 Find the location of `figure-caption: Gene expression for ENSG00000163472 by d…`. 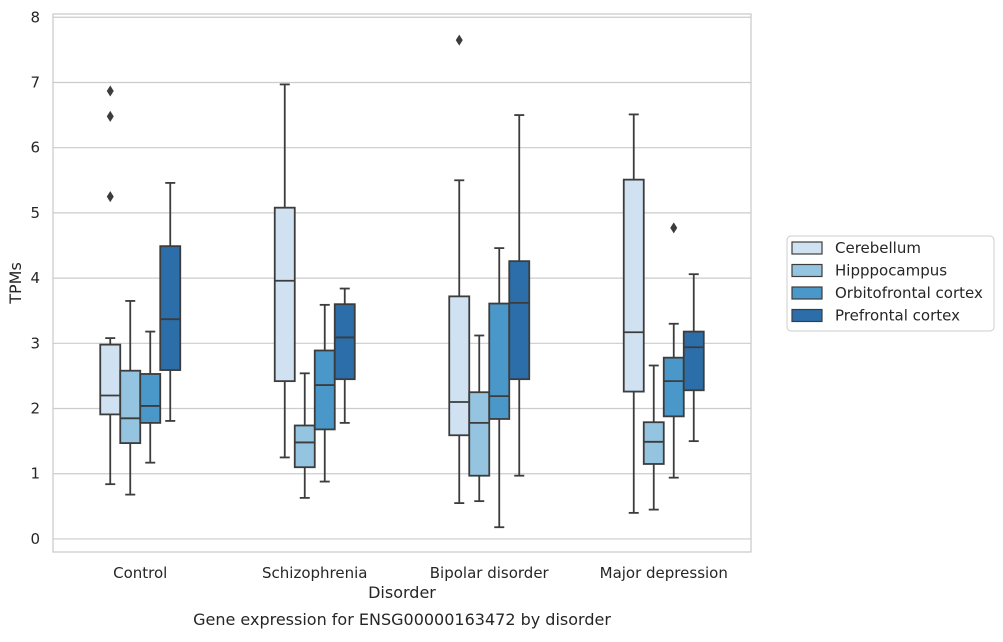

figure-caption: Gene expression for ENSG00000163472 by d… is located at coordinates (402, 619).